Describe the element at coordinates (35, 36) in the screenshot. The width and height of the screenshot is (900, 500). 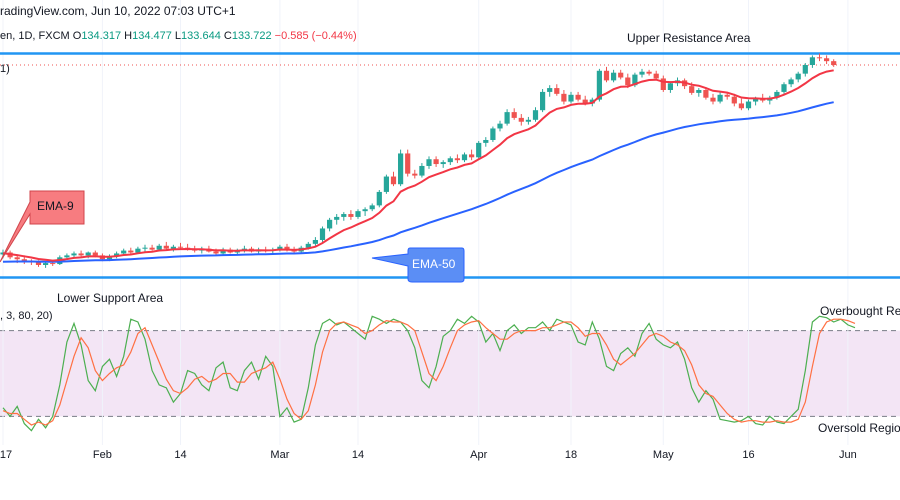
I see `symbol-name: en, 1D, FXCM` at that location.